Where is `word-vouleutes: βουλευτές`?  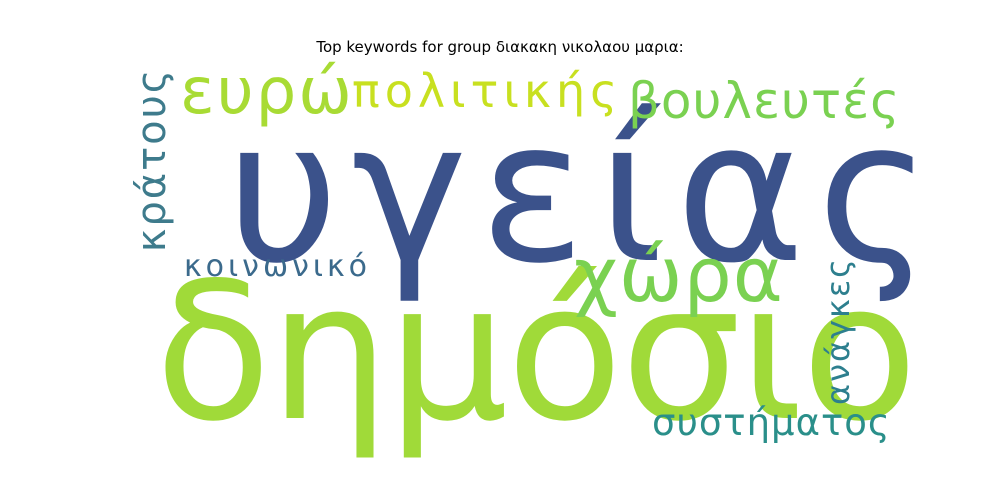 word-vouleutes: βουλευτές is located at coordinates (764, 101).